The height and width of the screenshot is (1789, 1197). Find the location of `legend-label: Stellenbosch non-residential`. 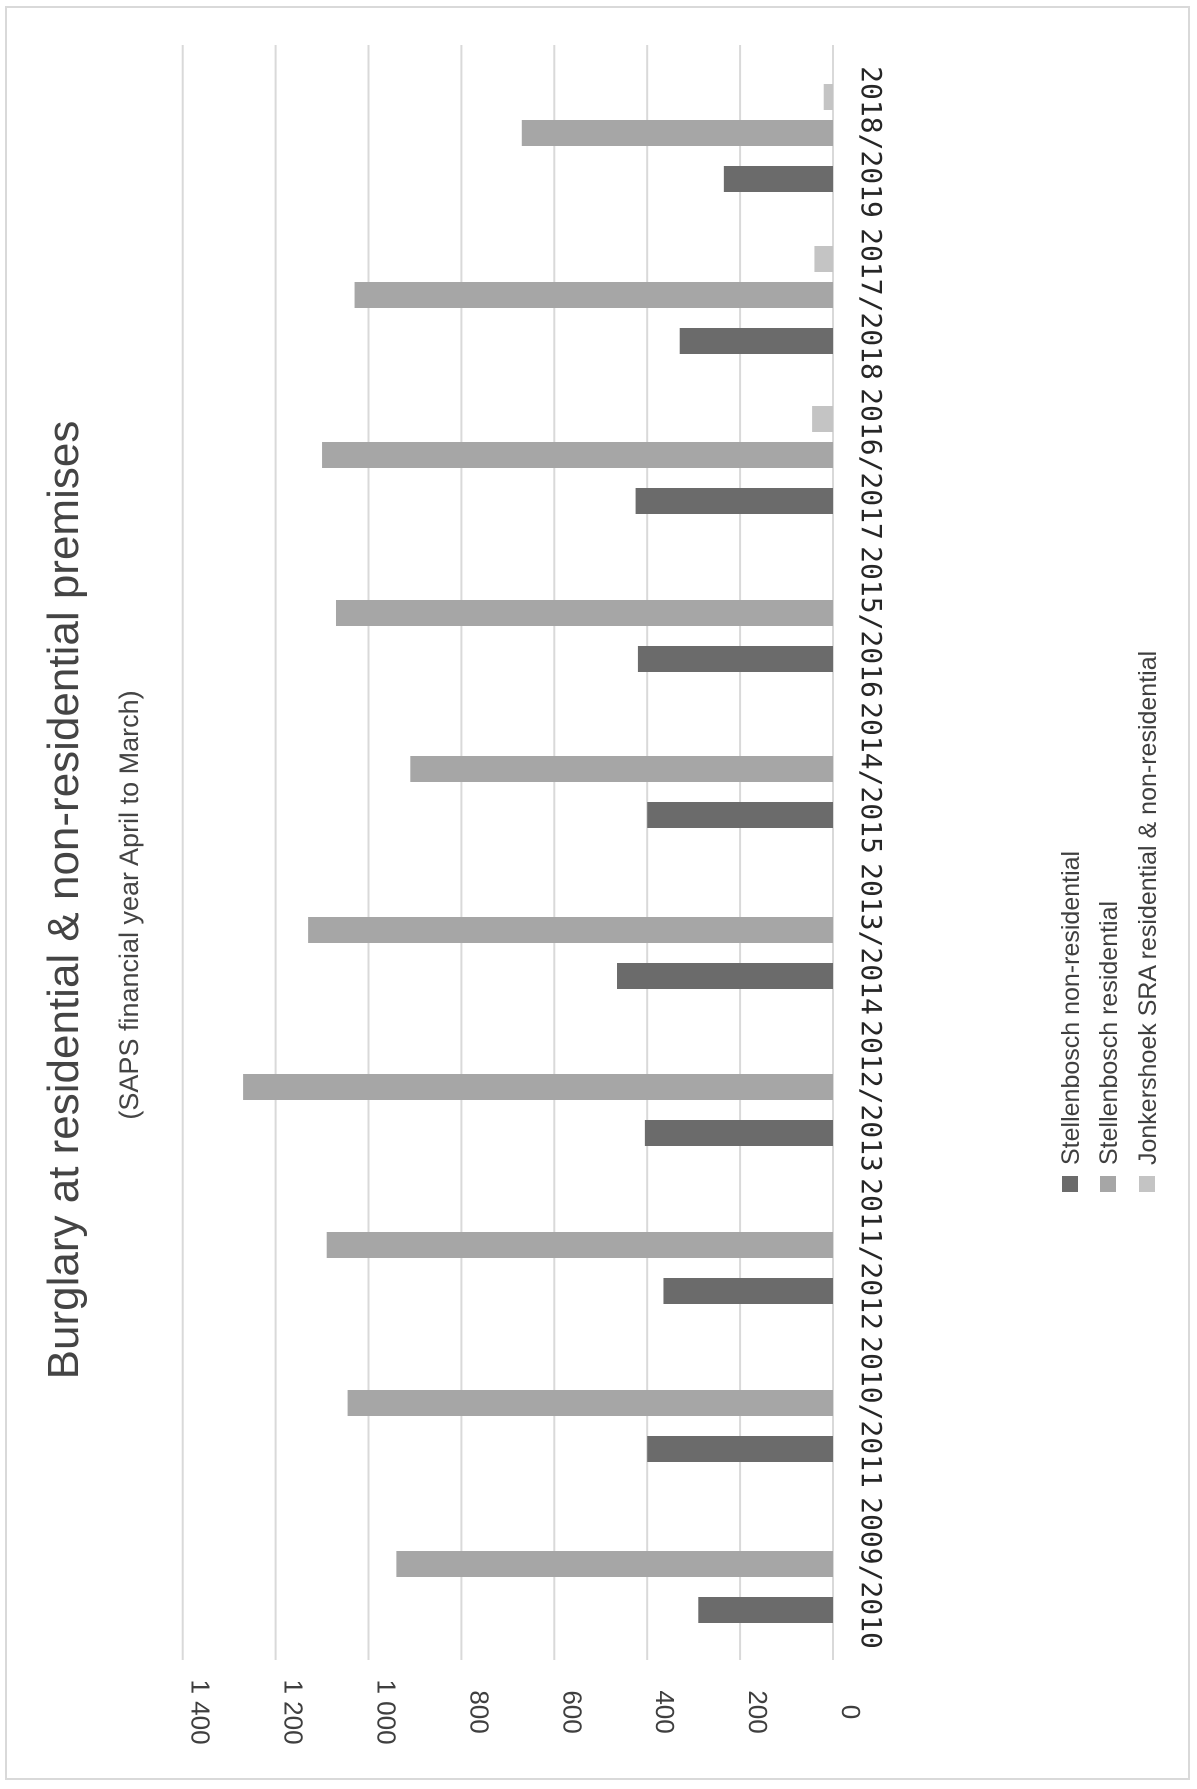

legend-label: Stellenbosch non-residential is located at coordinates (1071, 1008).